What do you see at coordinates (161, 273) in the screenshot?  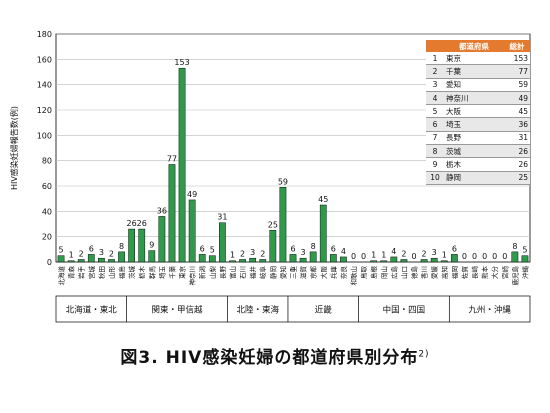 I see `x-tick-label: 埼玉` at bounding box center [161, 273].